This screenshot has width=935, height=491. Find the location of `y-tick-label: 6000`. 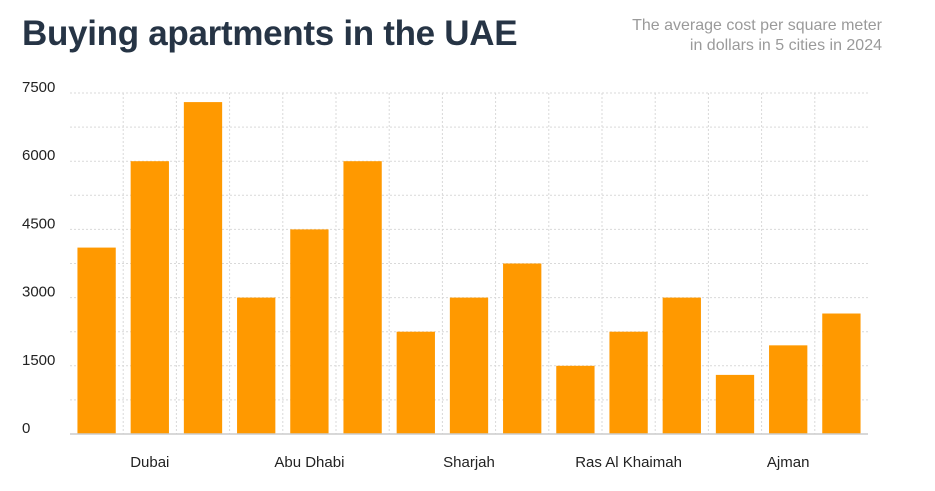

y-tick-label: 6000 is located at coordinates (38, 155).